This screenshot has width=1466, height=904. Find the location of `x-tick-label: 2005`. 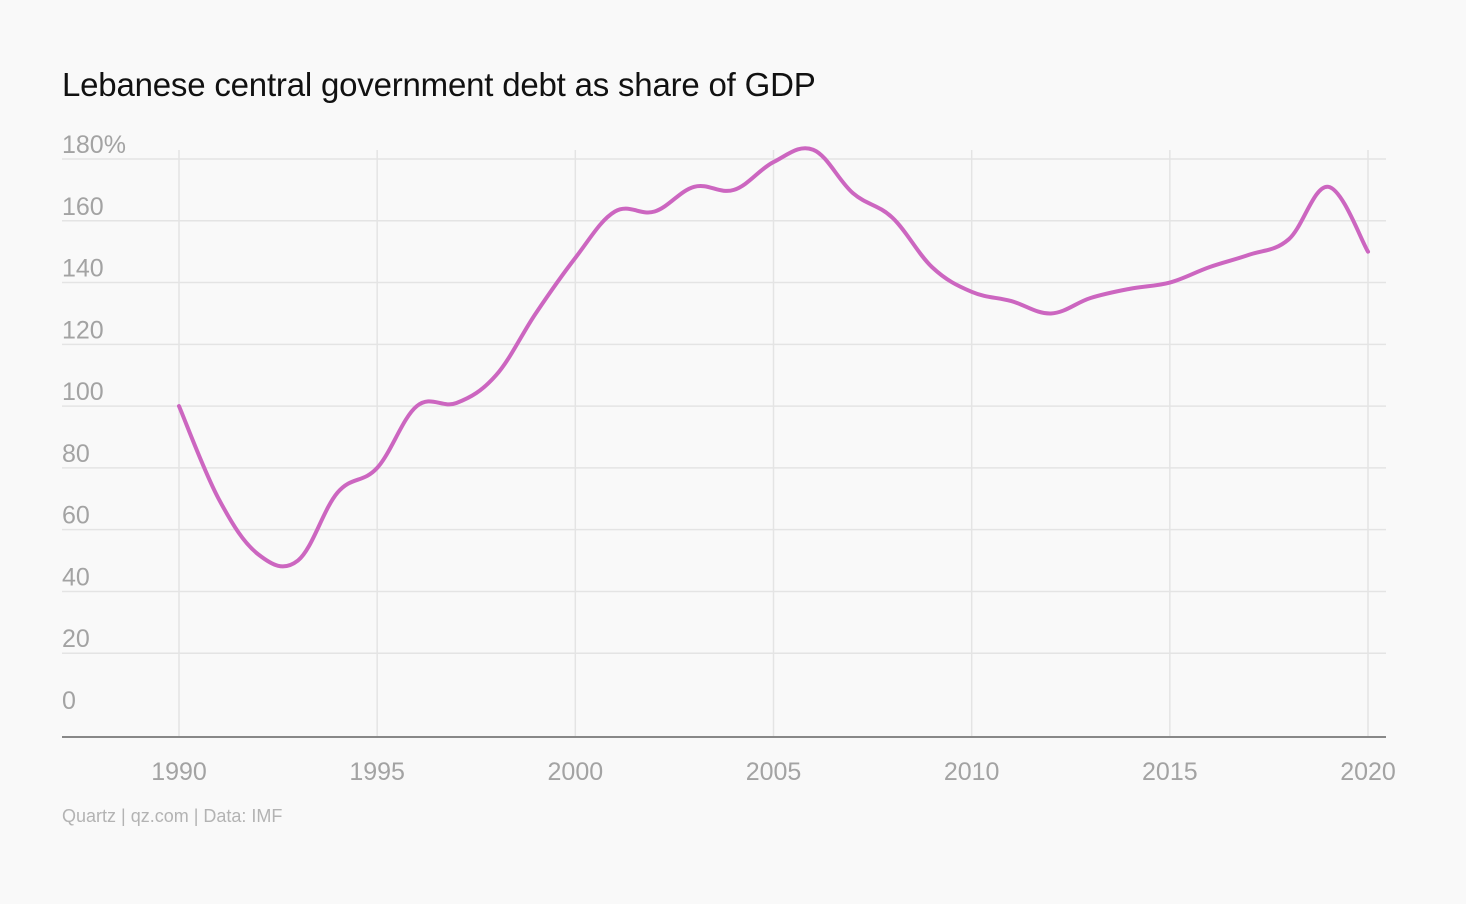

x-tick-label: 2005 is located at coordinates (774, 772).